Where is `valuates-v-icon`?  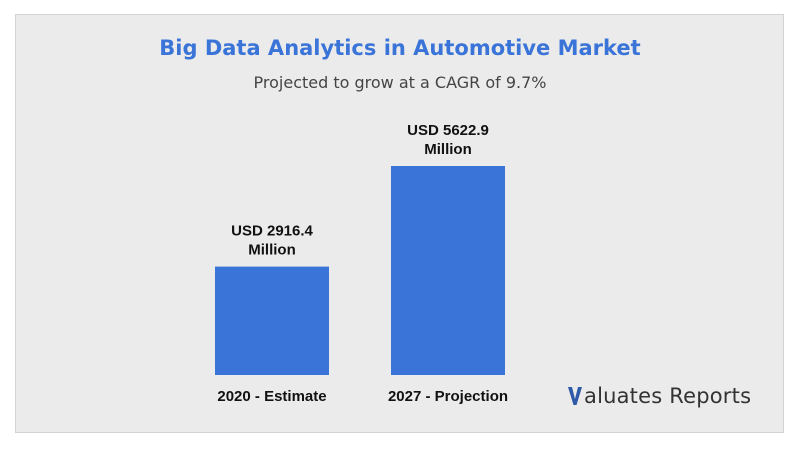
valuates-v-icon is located at coordinates (575, 396).